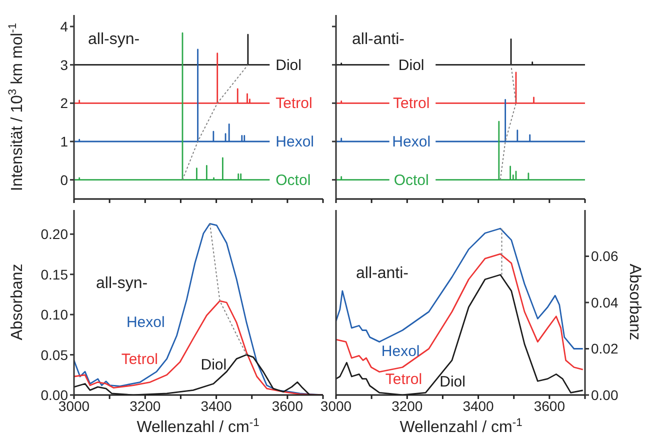 The image size is (650, 439). I want to click on y-tick-label: 0.20, so click(54, 234).